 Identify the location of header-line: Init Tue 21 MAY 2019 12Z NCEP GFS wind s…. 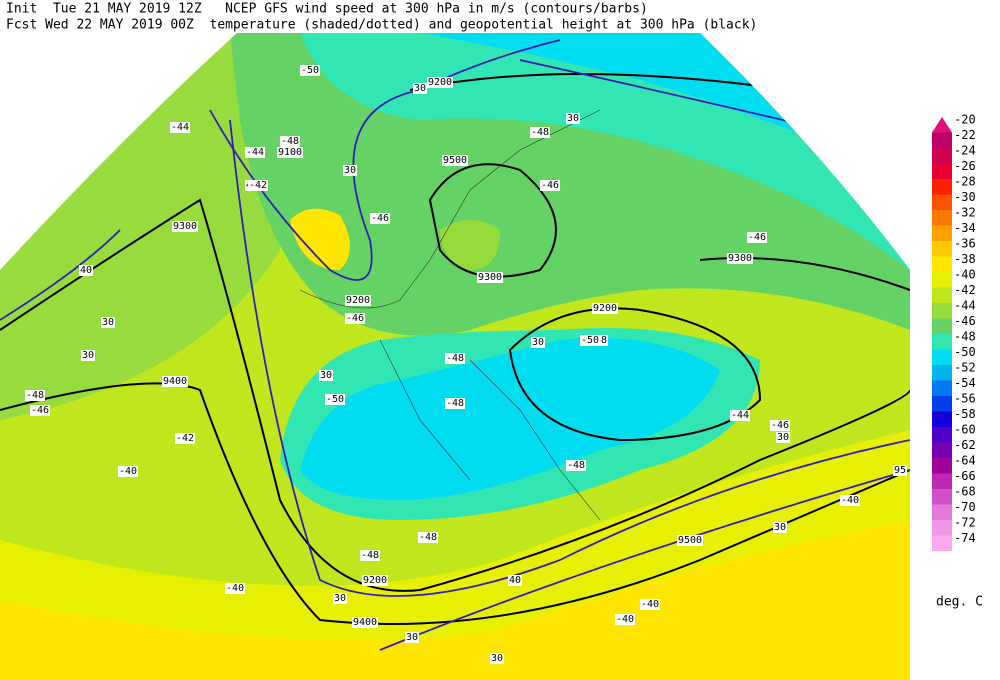
(327, 9).